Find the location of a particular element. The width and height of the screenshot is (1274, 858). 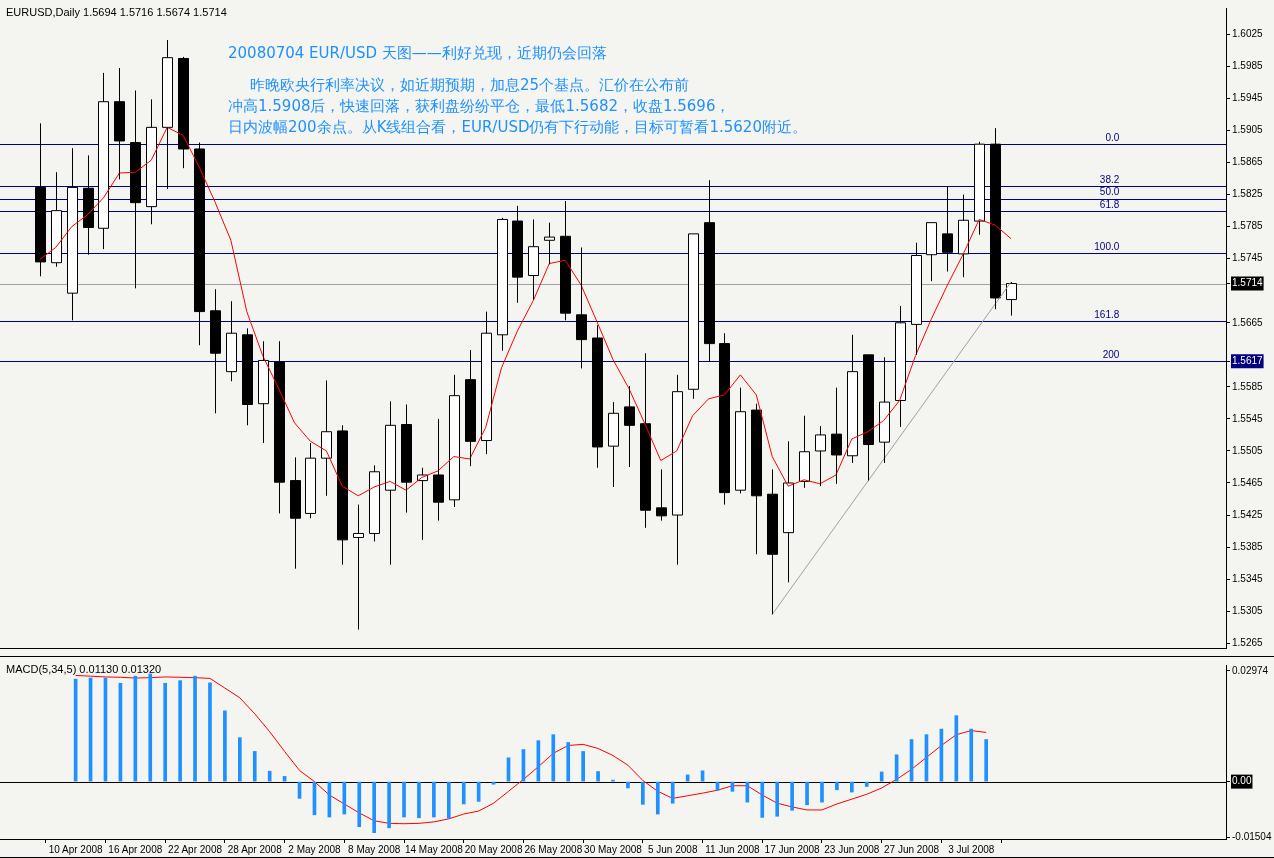

x-tick-label: 26 May 2008 is located at coordinates (553, 849).